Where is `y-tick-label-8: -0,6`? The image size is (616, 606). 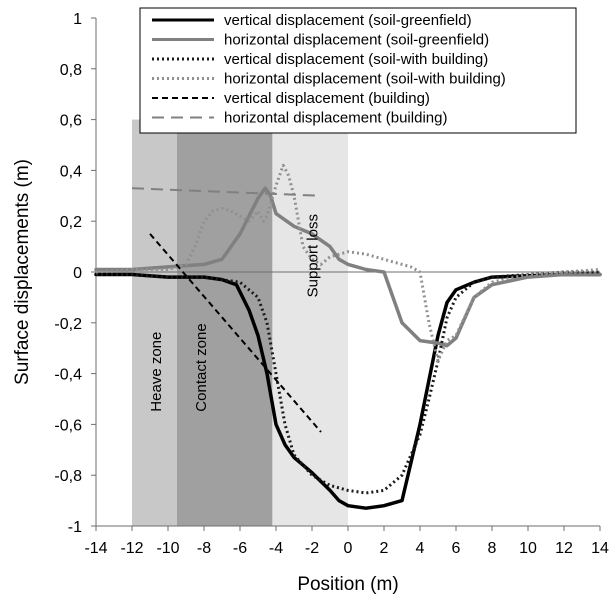
y-tick-label-8: -0,6 is located at coordinates (68, 425).